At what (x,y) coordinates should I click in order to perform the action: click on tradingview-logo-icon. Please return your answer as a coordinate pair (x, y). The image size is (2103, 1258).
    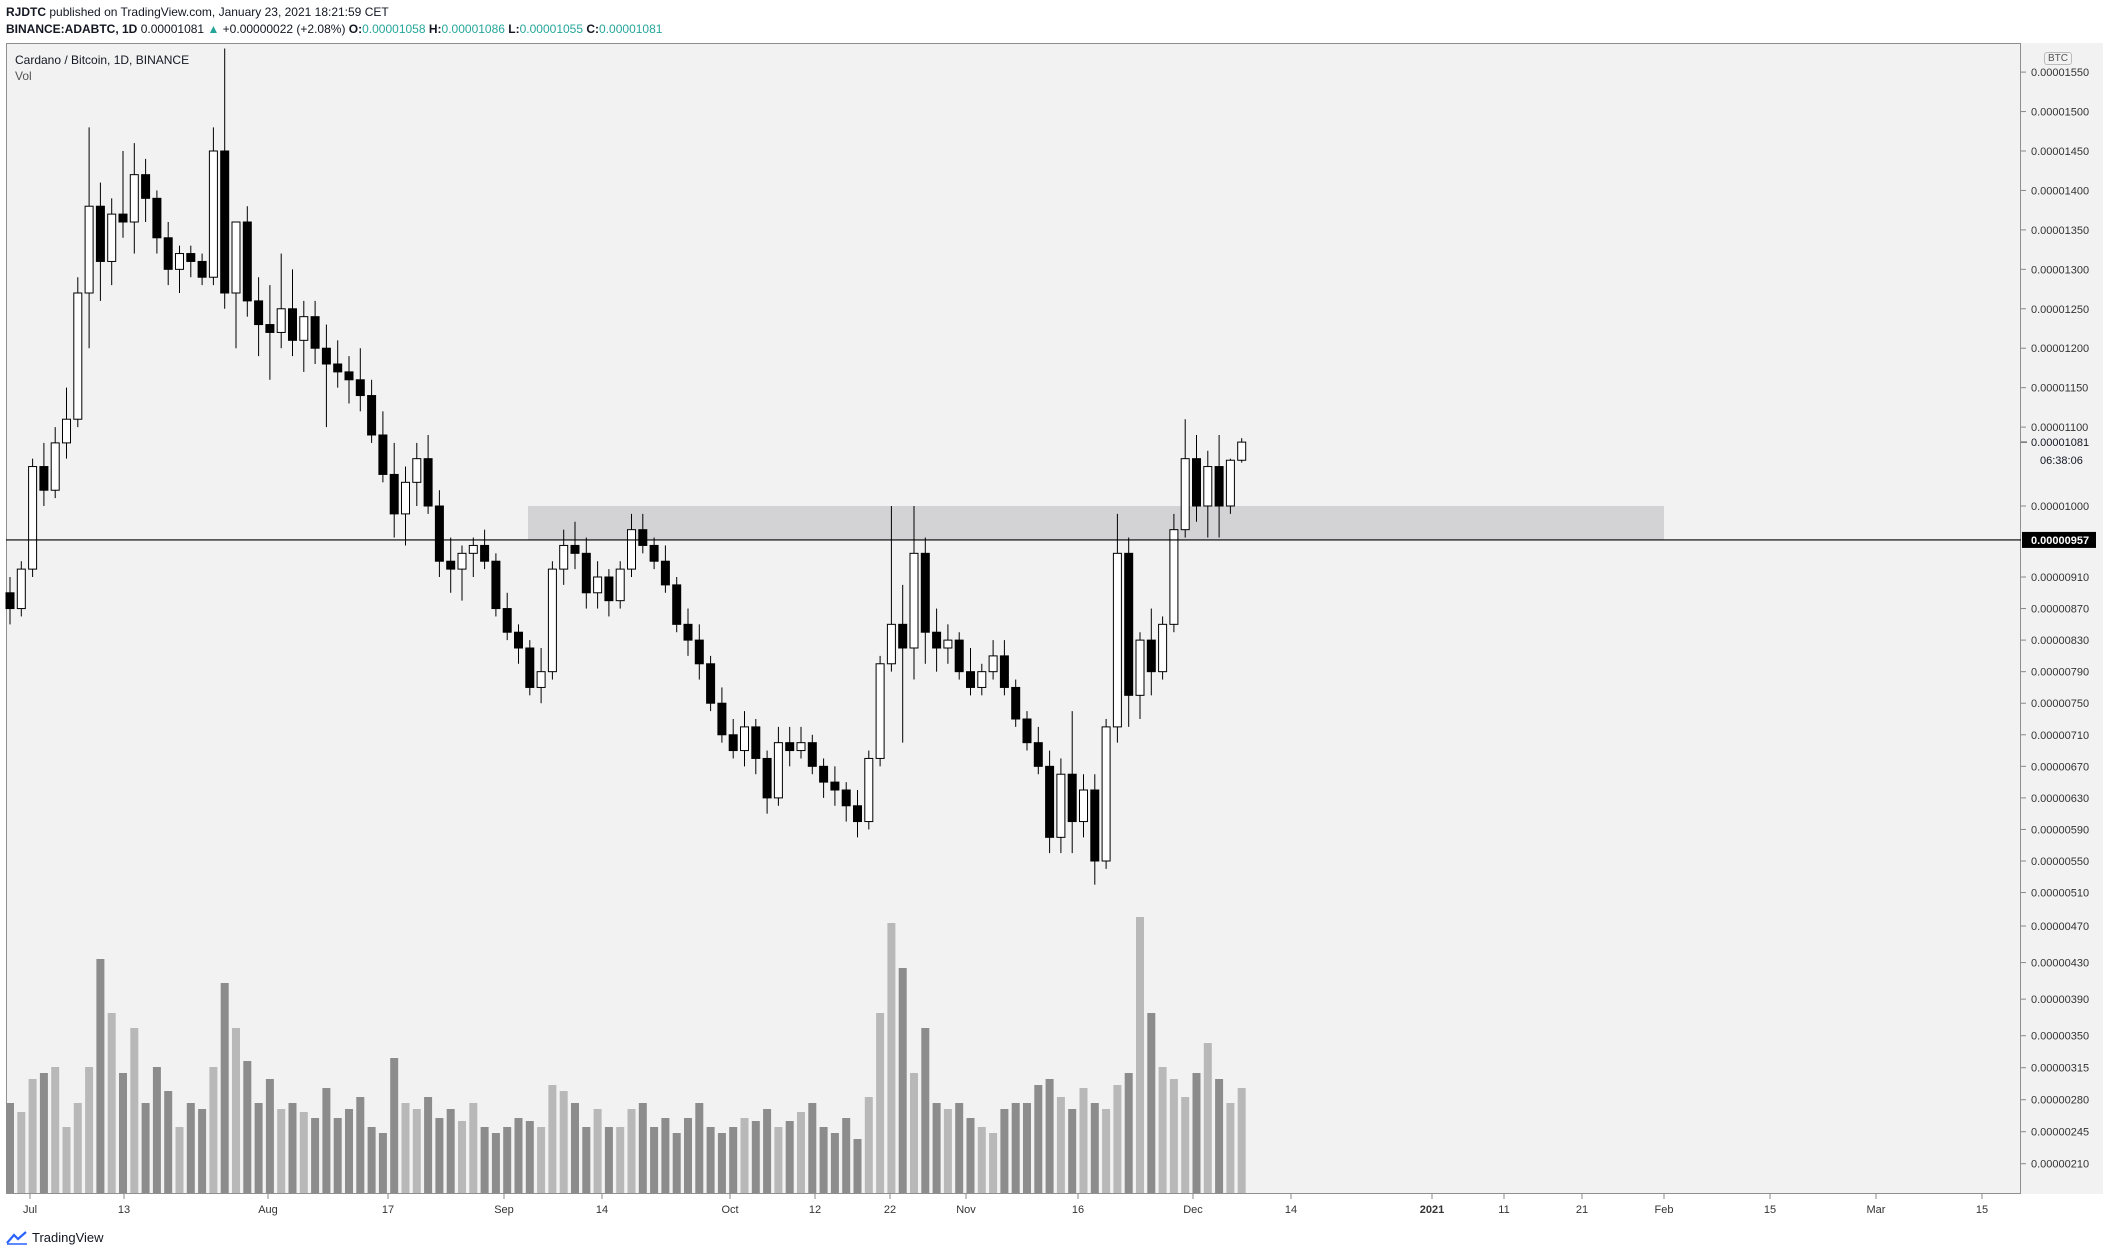
    Looking at the image, I should click on (16, 1237).